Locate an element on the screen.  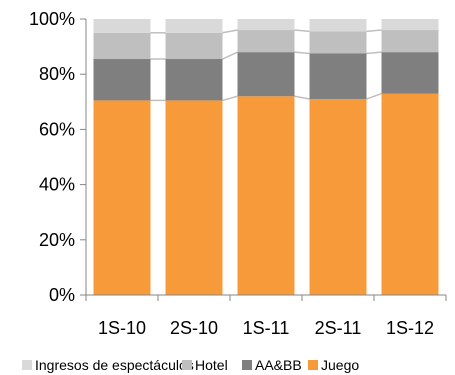
x-tick-label-2s-10: 2S-10 is located at coordinates (194, 328).